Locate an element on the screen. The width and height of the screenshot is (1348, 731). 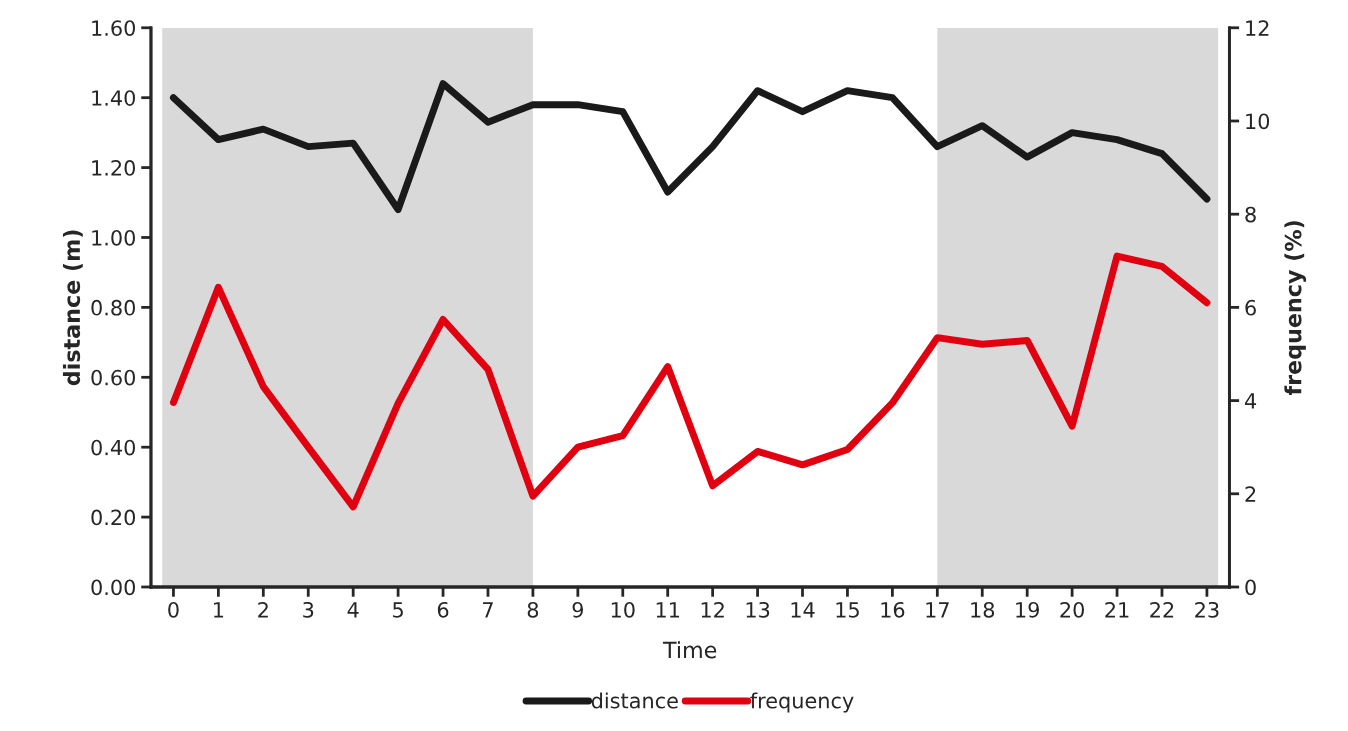
y-tick-label: 0.00 is located at coordinates (113, 587).